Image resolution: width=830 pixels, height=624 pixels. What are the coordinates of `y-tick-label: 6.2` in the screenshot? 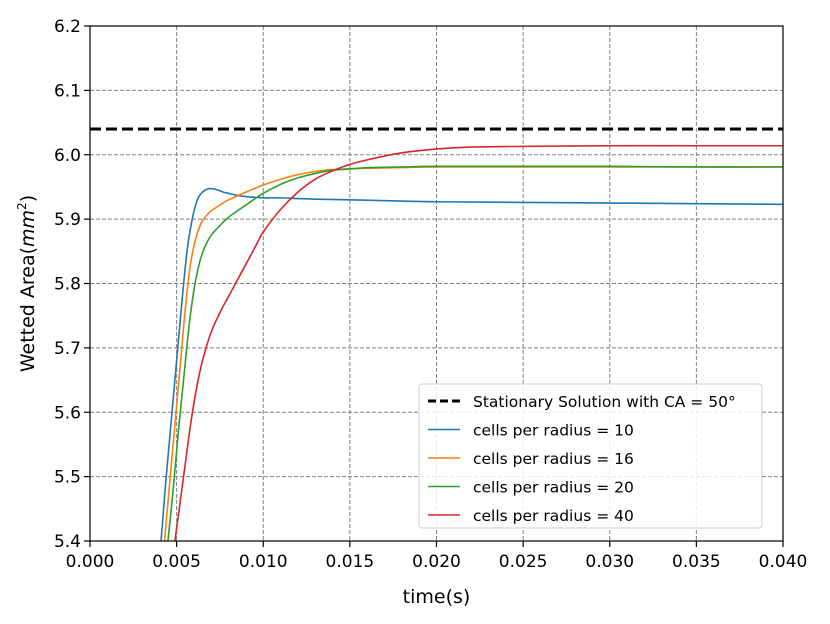 It's located at (67, 27).